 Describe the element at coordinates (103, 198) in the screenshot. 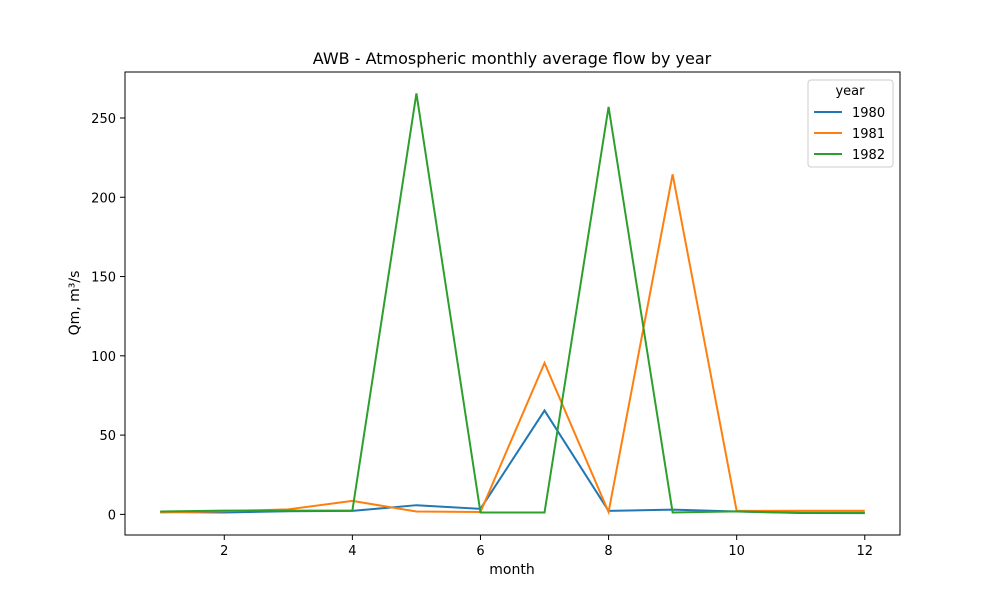

I see `y-tick-label: 200` at that location.